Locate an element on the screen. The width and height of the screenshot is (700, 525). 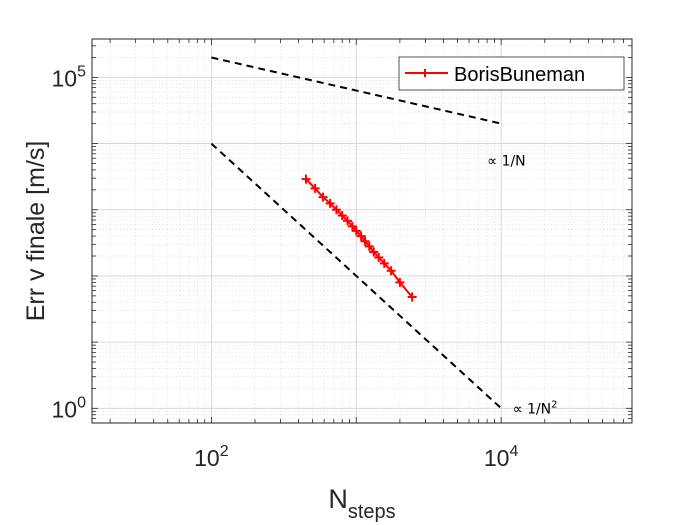
slope-annotation: ∝ 1/N2 is located at coordinates (535, 408).